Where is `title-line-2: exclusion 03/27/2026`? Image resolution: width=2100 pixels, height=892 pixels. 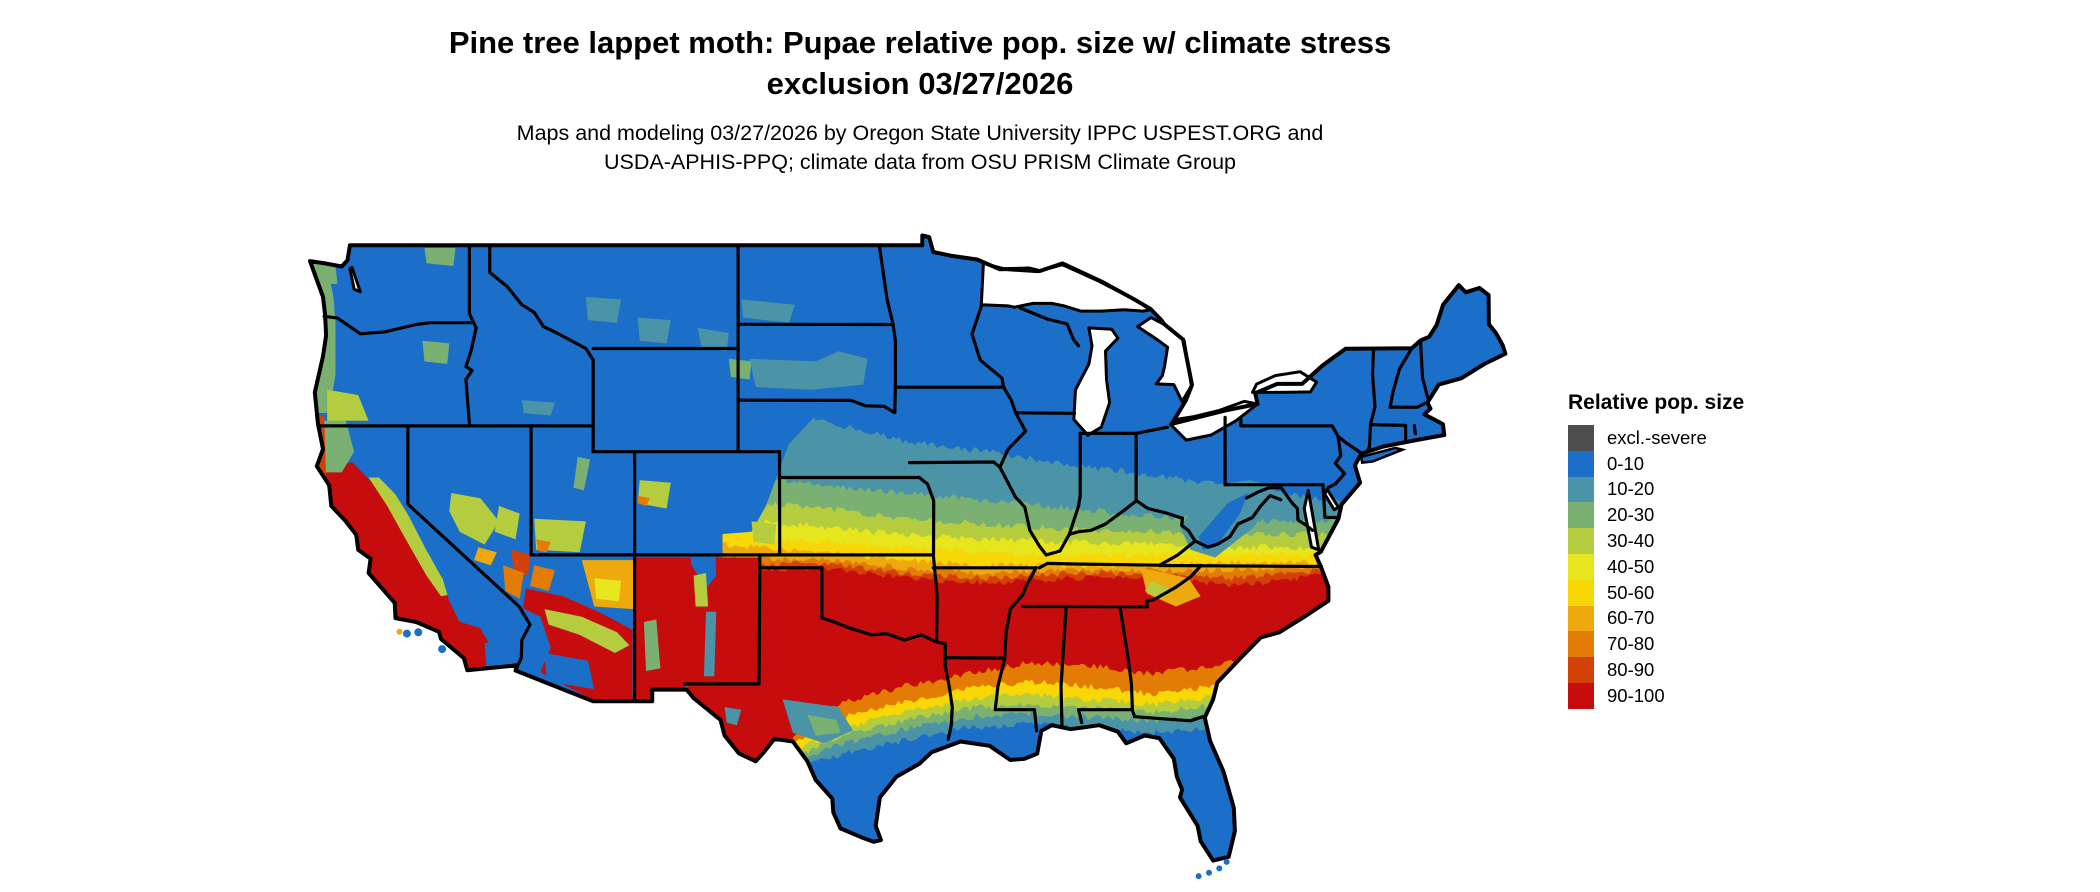
title-line-2: exclusion 03/27/2026 is located at coordinates (920, 83).